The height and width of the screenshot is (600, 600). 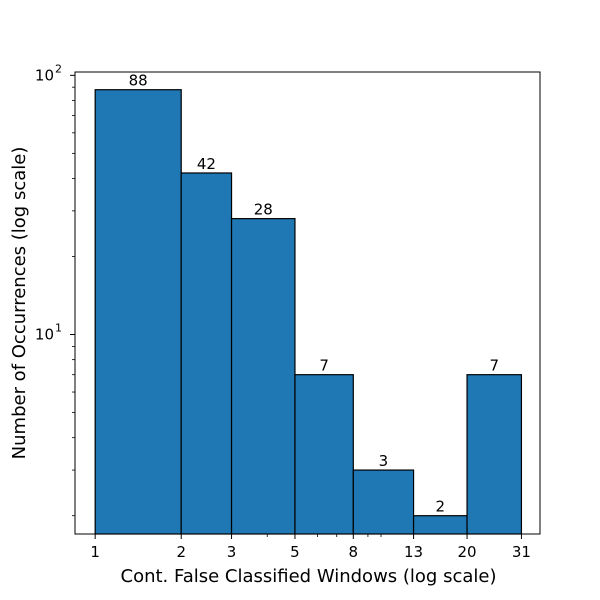 I want to click on bar-value-label: 88, so click(x=138, y=81).